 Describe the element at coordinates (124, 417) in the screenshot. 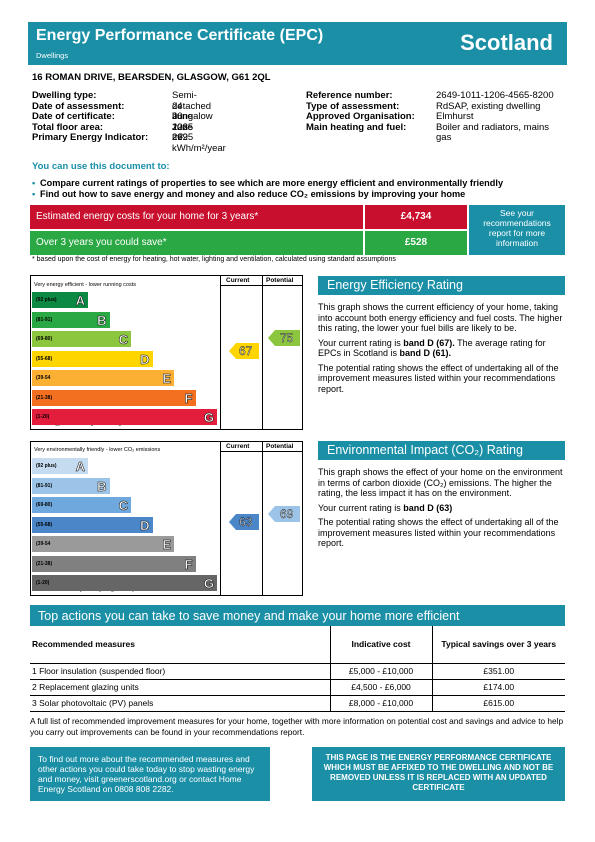

I see `eer-band-g: (1-20) G` at that location.